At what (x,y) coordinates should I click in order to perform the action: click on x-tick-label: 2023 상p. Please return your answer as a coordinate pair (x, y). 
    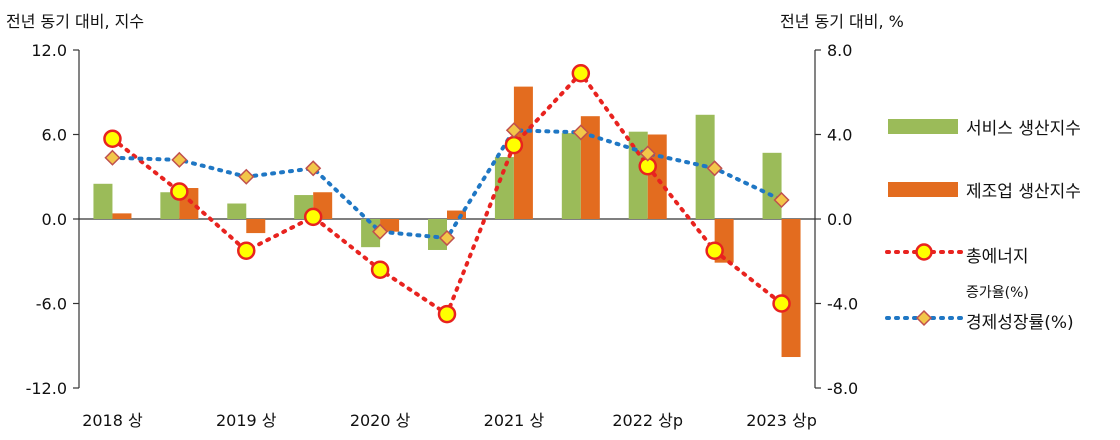
    Looking at the image, I should click on (781, 420).